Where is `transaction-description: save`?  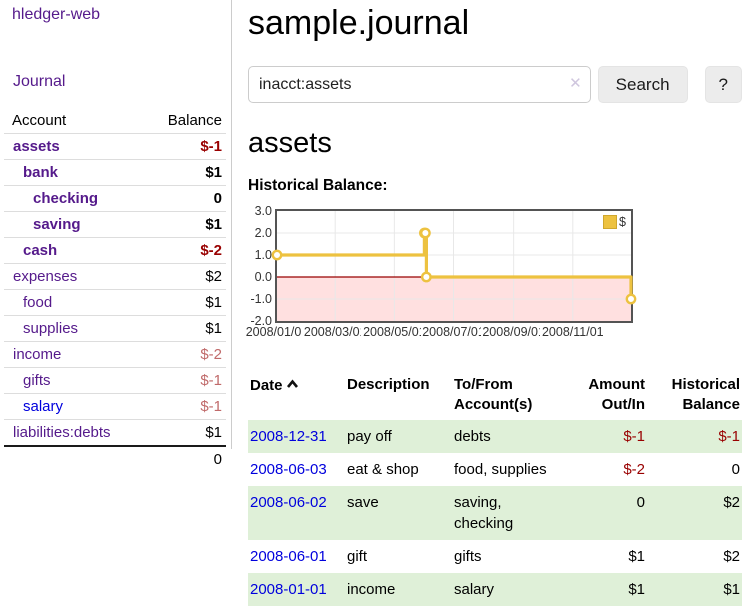
transaction-description: save is located at coordinates (363, 502).